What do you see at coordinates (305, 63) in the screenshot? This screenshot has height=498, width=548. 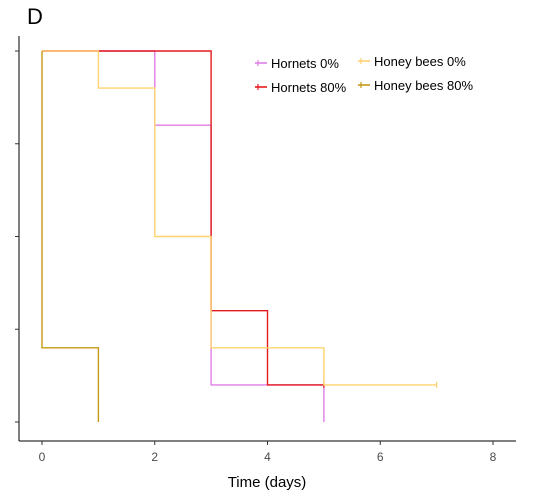 I see `legend-entry: Hornets 0%` at bounding box center [305, 63].